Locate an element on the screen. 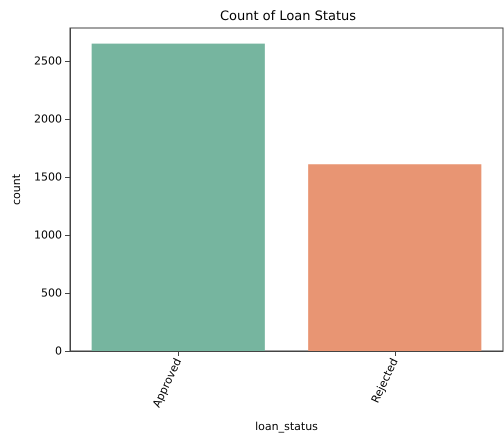 The image size is (504, 439). y-tick-label: 500 is located at coordinates (51, 293).